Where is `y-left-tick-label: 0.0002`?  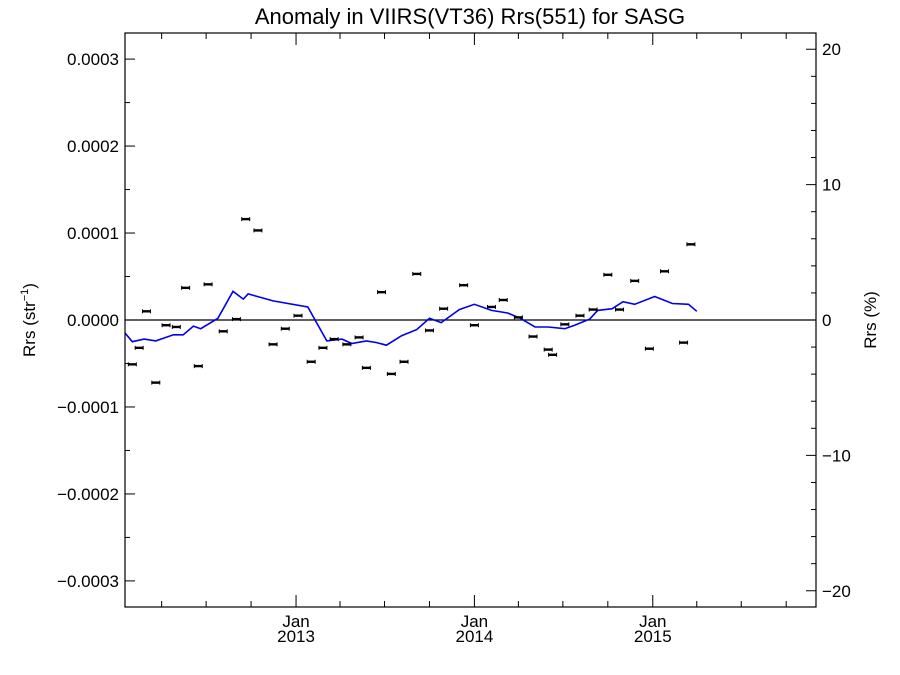
y-left-tick-label: 0.0002 is located at coordinates (93, 146).